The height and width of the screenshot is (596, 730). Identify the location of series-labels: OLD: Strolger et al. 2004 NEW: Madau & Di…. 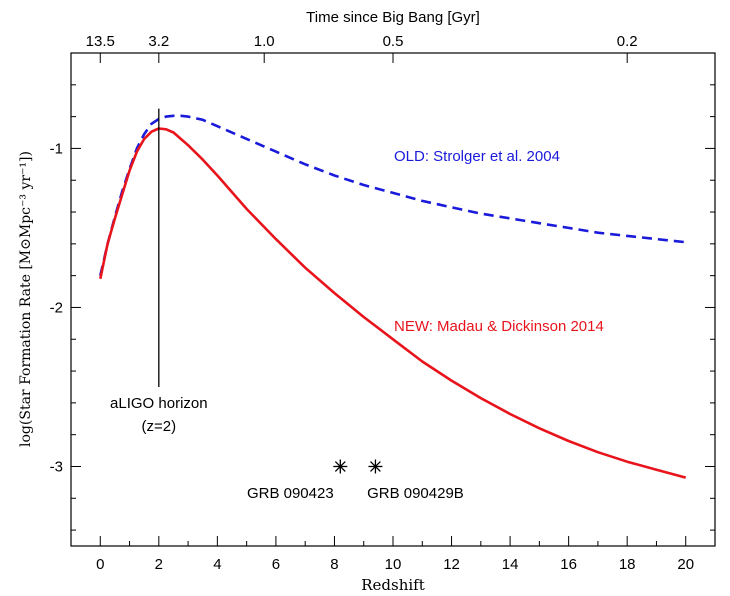
(499, 241).